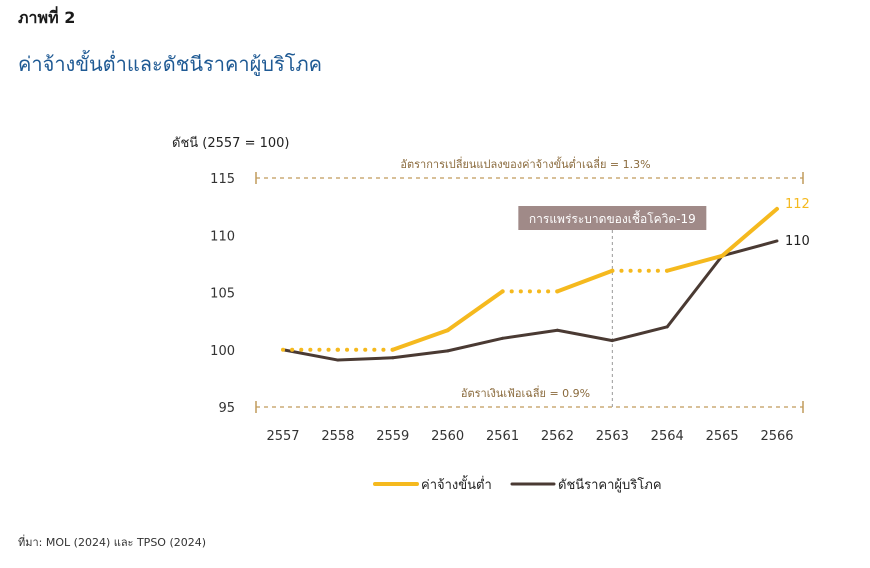 The image size is (870, 568). What do you see at coordinates (529, 436) in the screenshot?
I see `x-axis-ticks: 2557 2558 2559 2560 2561 2562 2563 2564 2565 2566` at bounding box center [529, 436].